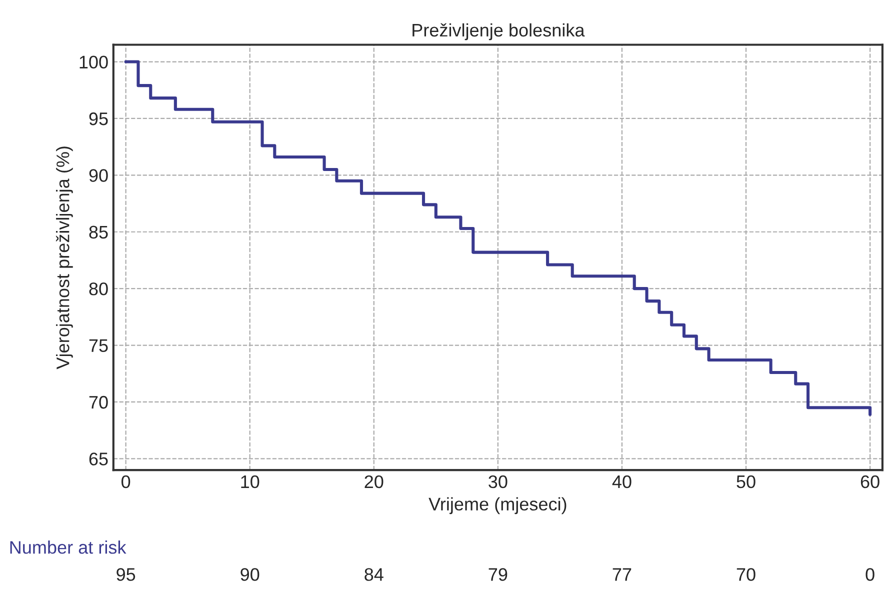 The width and height of the screenshot is (886, 589). Describe the element at coordinates (870, 574) in the screenshot. I see `text: 0` at that location.